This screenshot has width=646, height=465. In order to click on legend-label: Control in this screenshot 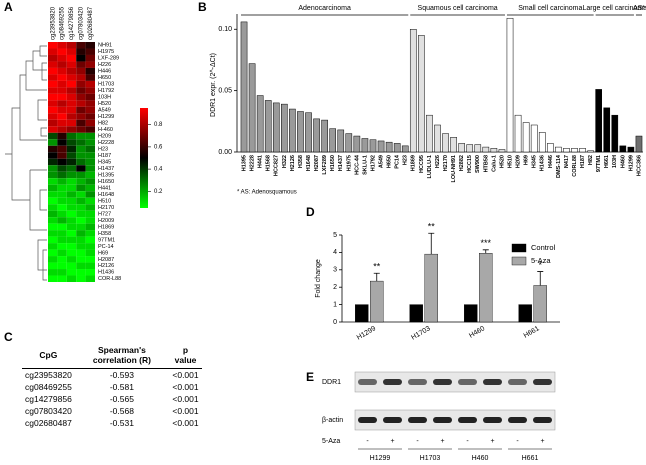, I will do `click(543, 247)`.